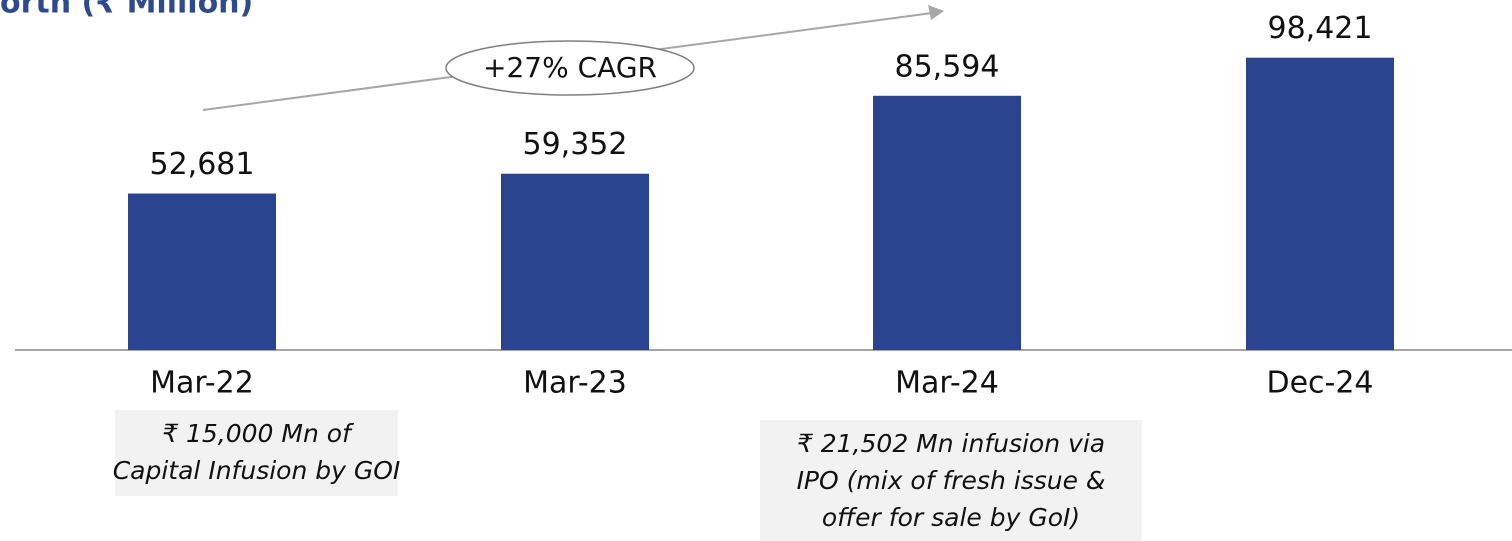  I want to click on annotation-text: IPO (mix of fresh issue &, so click(951, 480).